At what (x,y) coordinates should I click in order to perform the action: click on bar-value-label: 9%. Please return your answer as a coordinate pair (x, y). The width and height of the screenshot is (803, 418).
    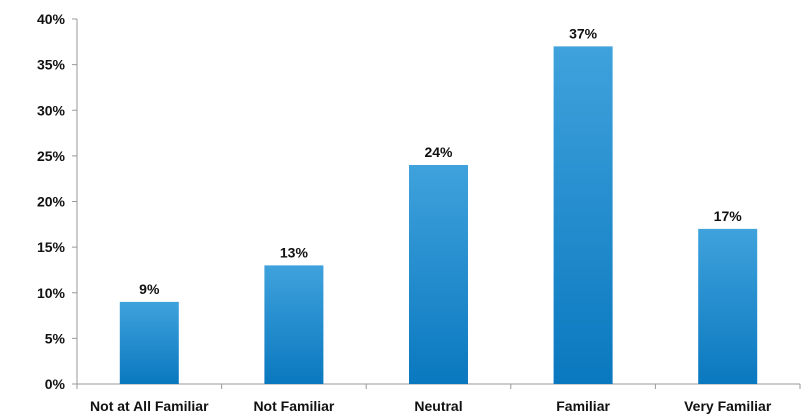
    Looking at the image, I should click on (149, 289).